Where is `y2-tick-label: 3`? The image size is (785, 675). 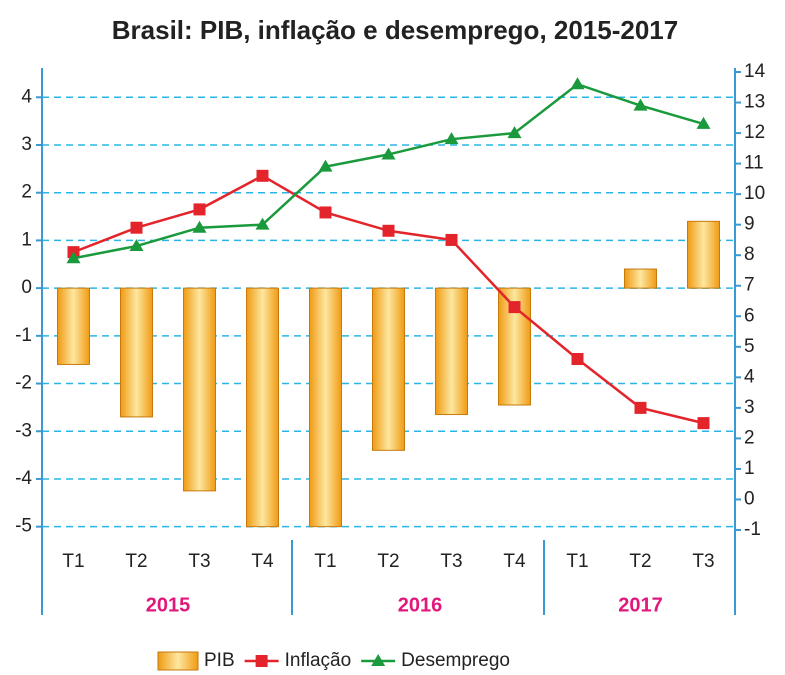 y2-tick-label: 3 is located at coordinates (749, 407).